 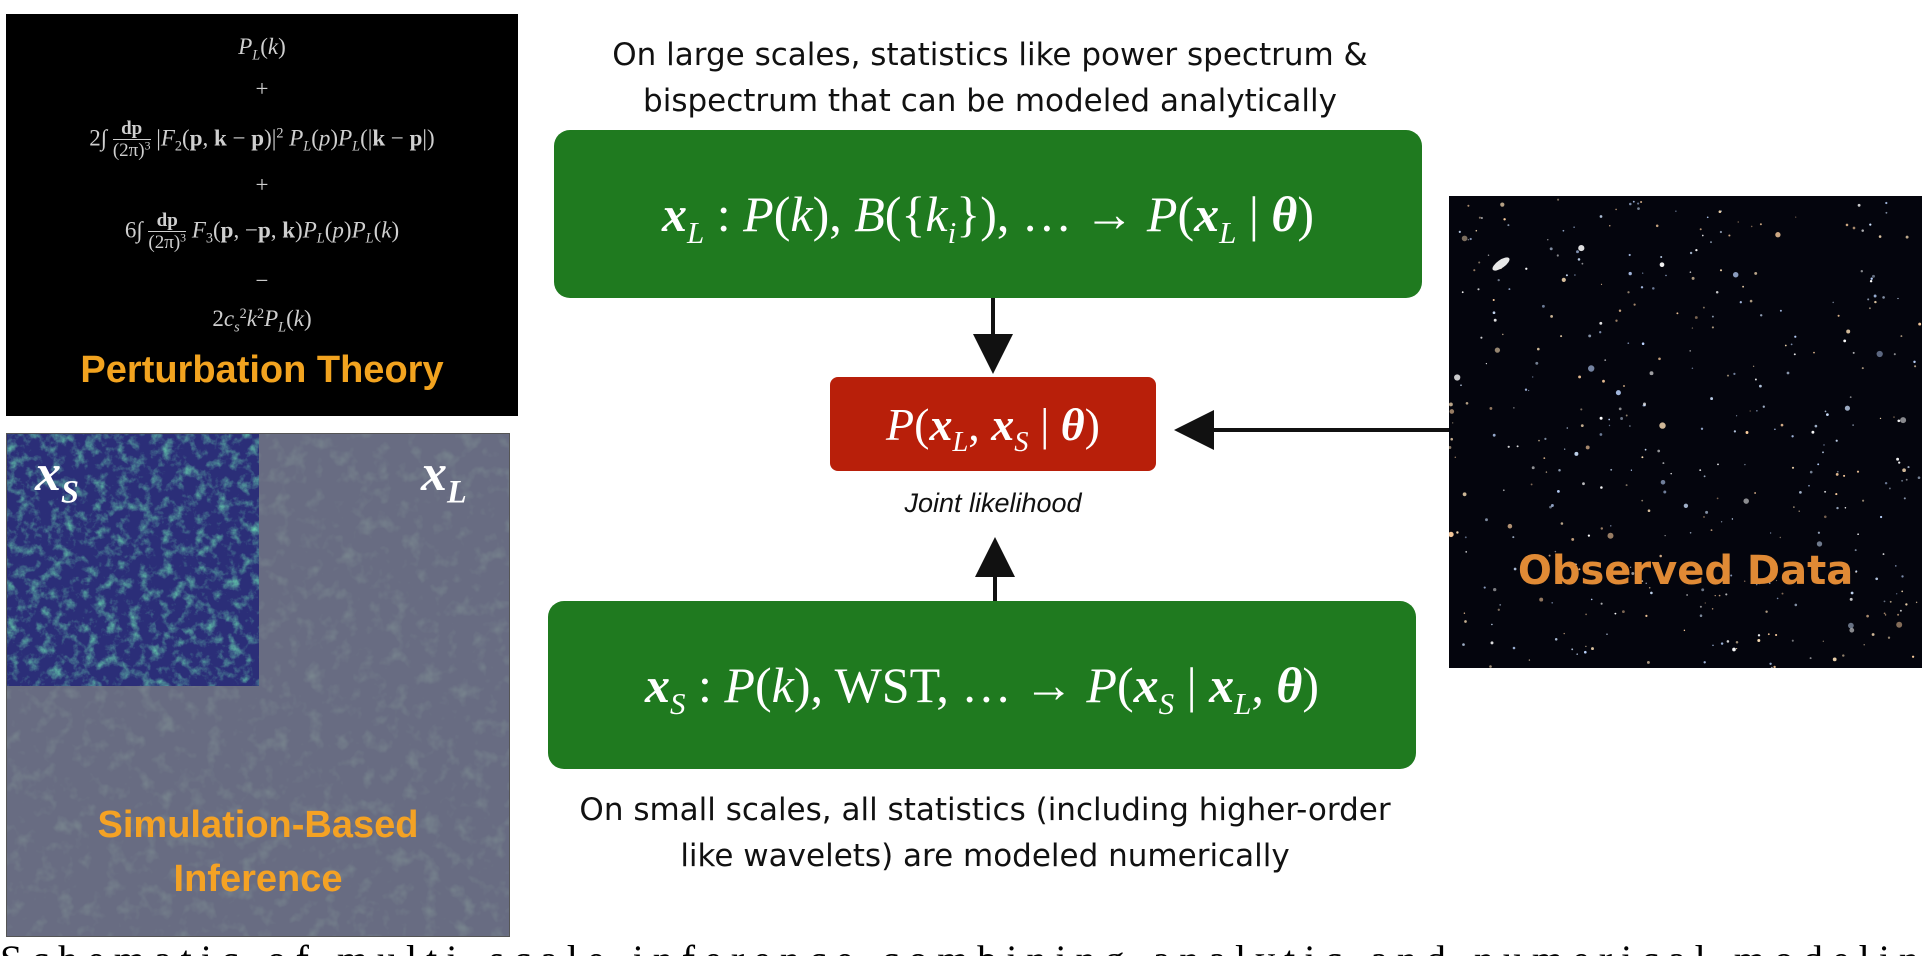 I want to click on pt-minus-sign: −, so click(x=262, y=280).